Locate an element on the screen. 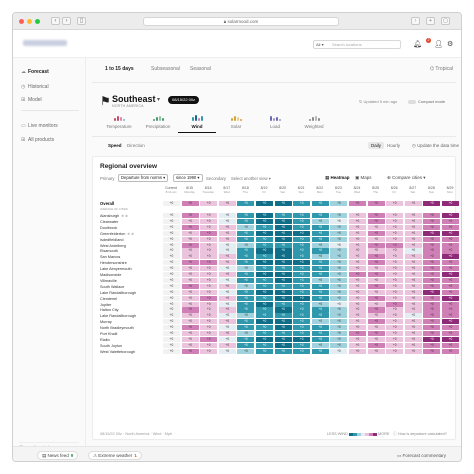  date-column-header: 8/27 Sat is located at coordinates (413, 190).